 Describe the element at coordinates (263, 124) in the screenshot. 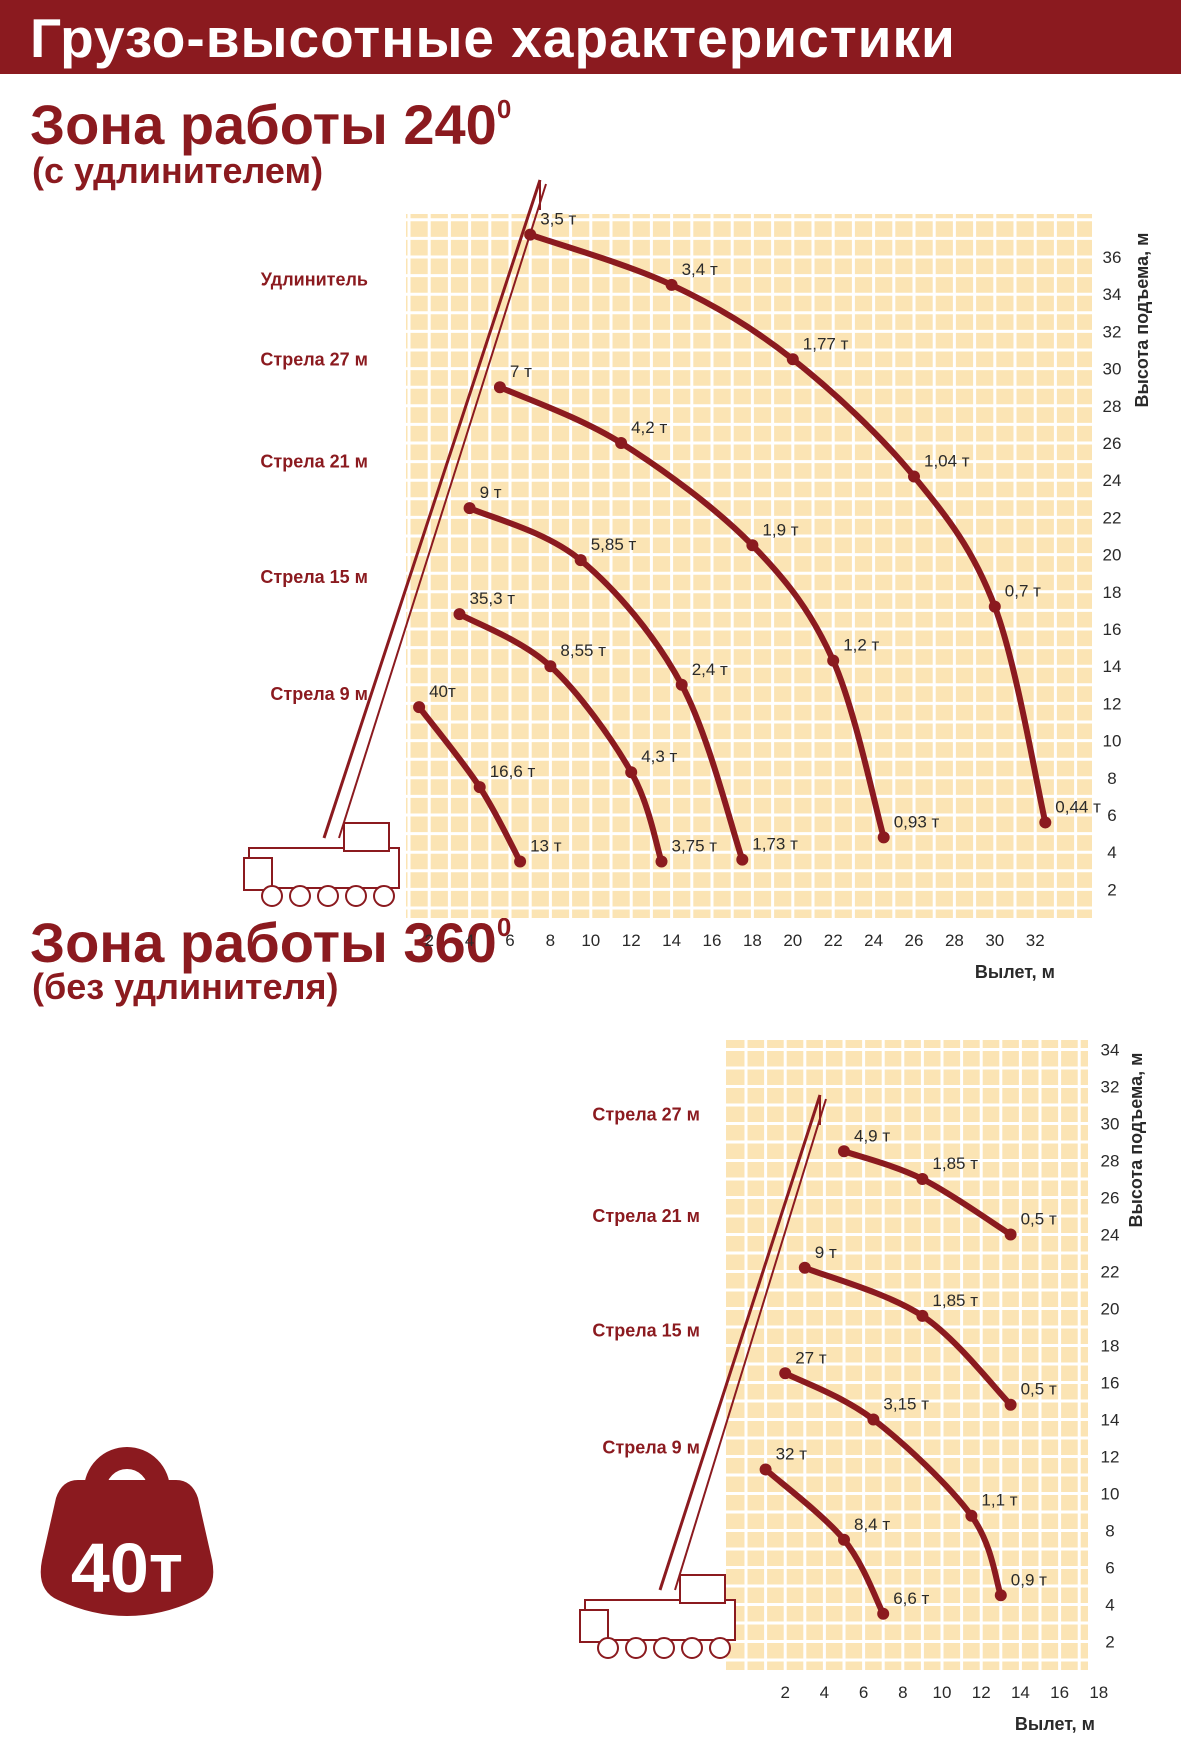

I see `zone-240-title-text: Зона работы 240` at that location.